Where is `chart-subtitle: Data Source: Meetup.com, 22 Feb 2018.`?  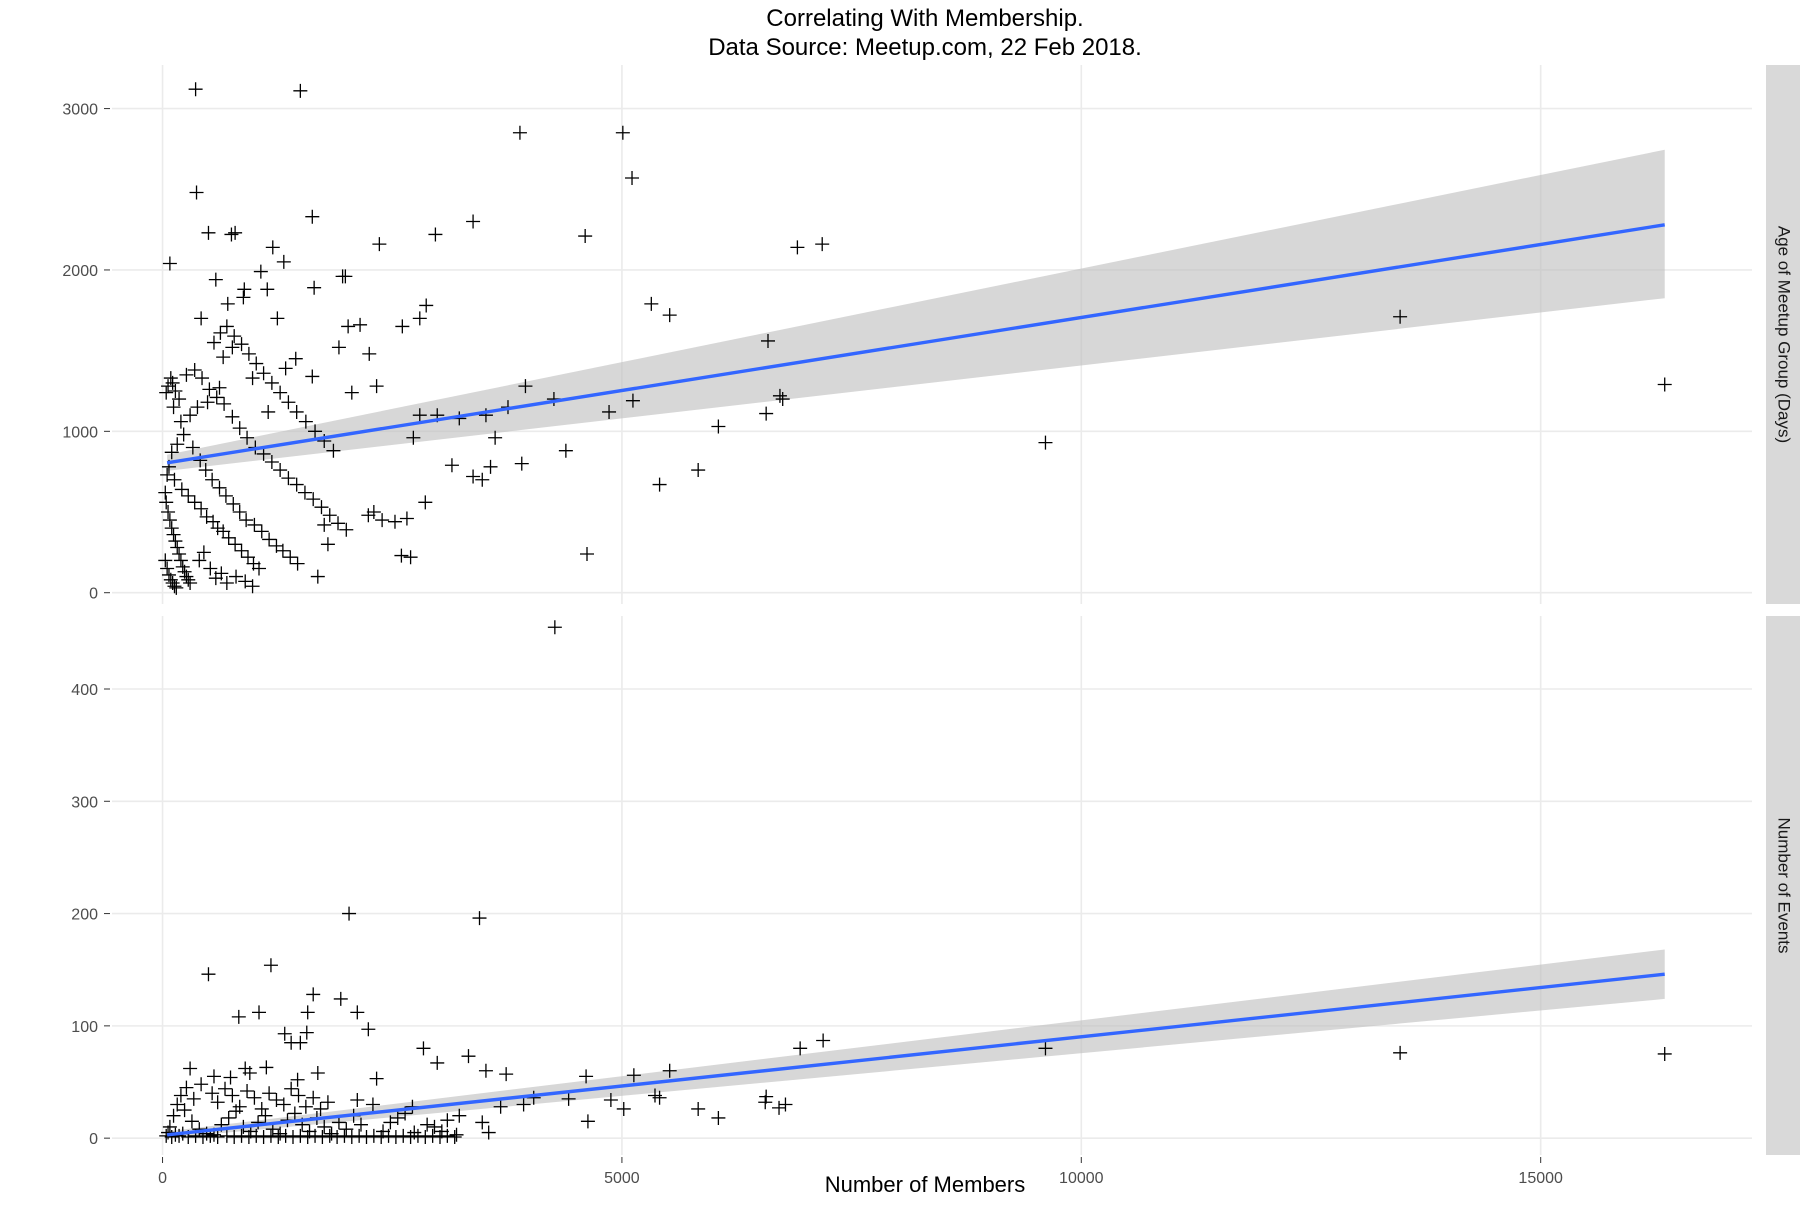
chart-subtitle: Data Source: Meetup.com, 22 Feb 2018. is located at coordinates (925, 47).